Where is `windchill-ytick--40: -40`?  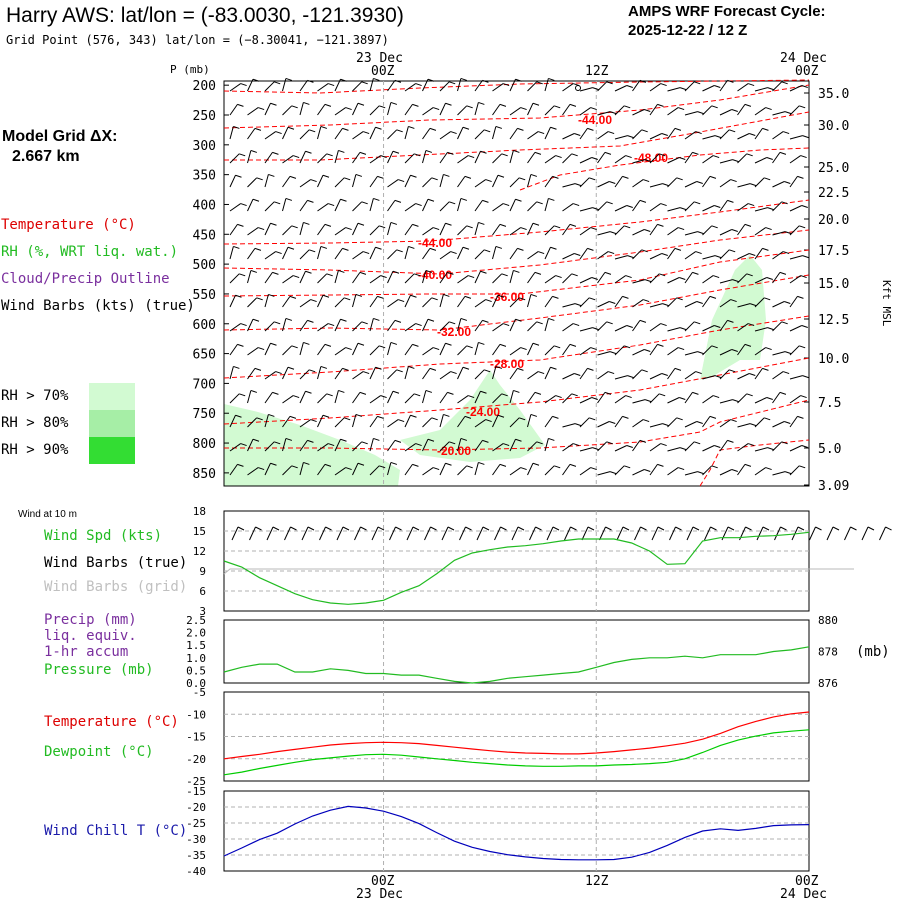 windchill-ytick--40: -40 is located at coordinates (196, 871).